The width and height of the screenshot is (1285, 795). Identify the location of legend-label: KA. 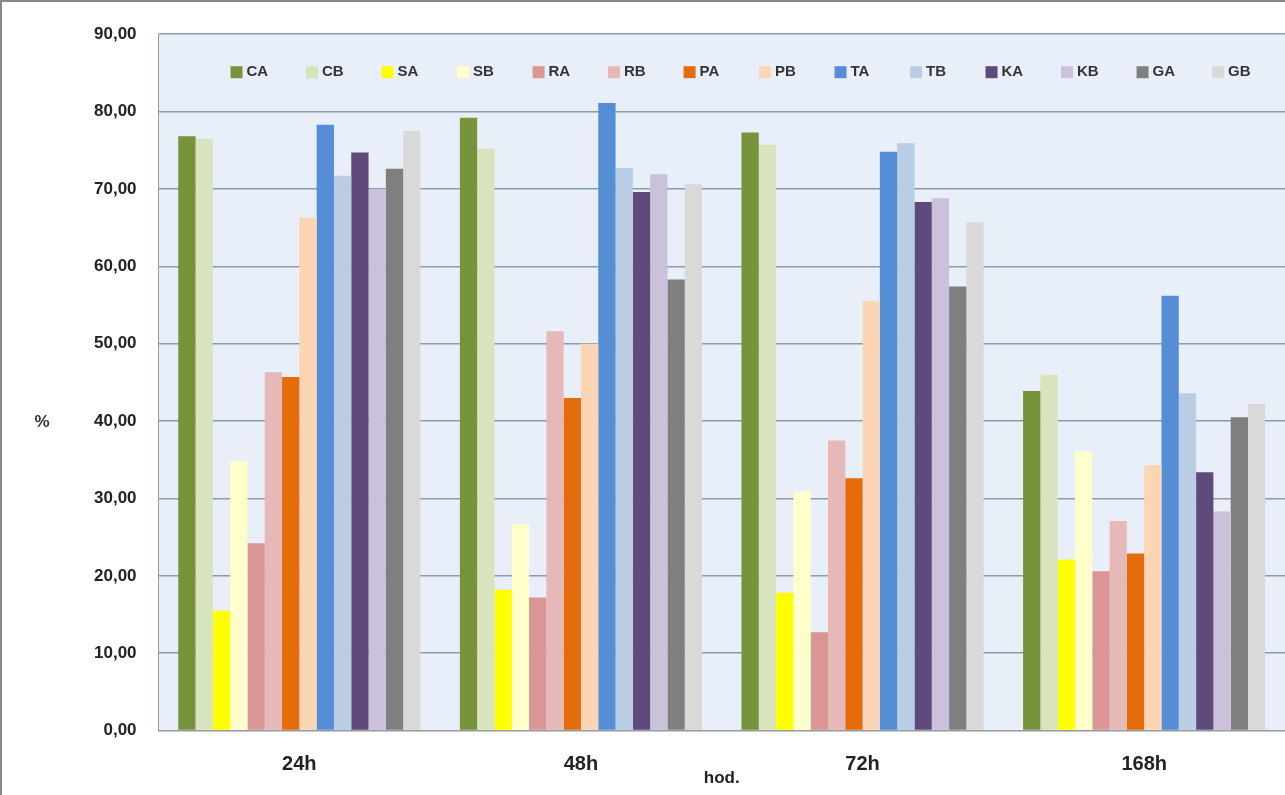
(1012, 71).